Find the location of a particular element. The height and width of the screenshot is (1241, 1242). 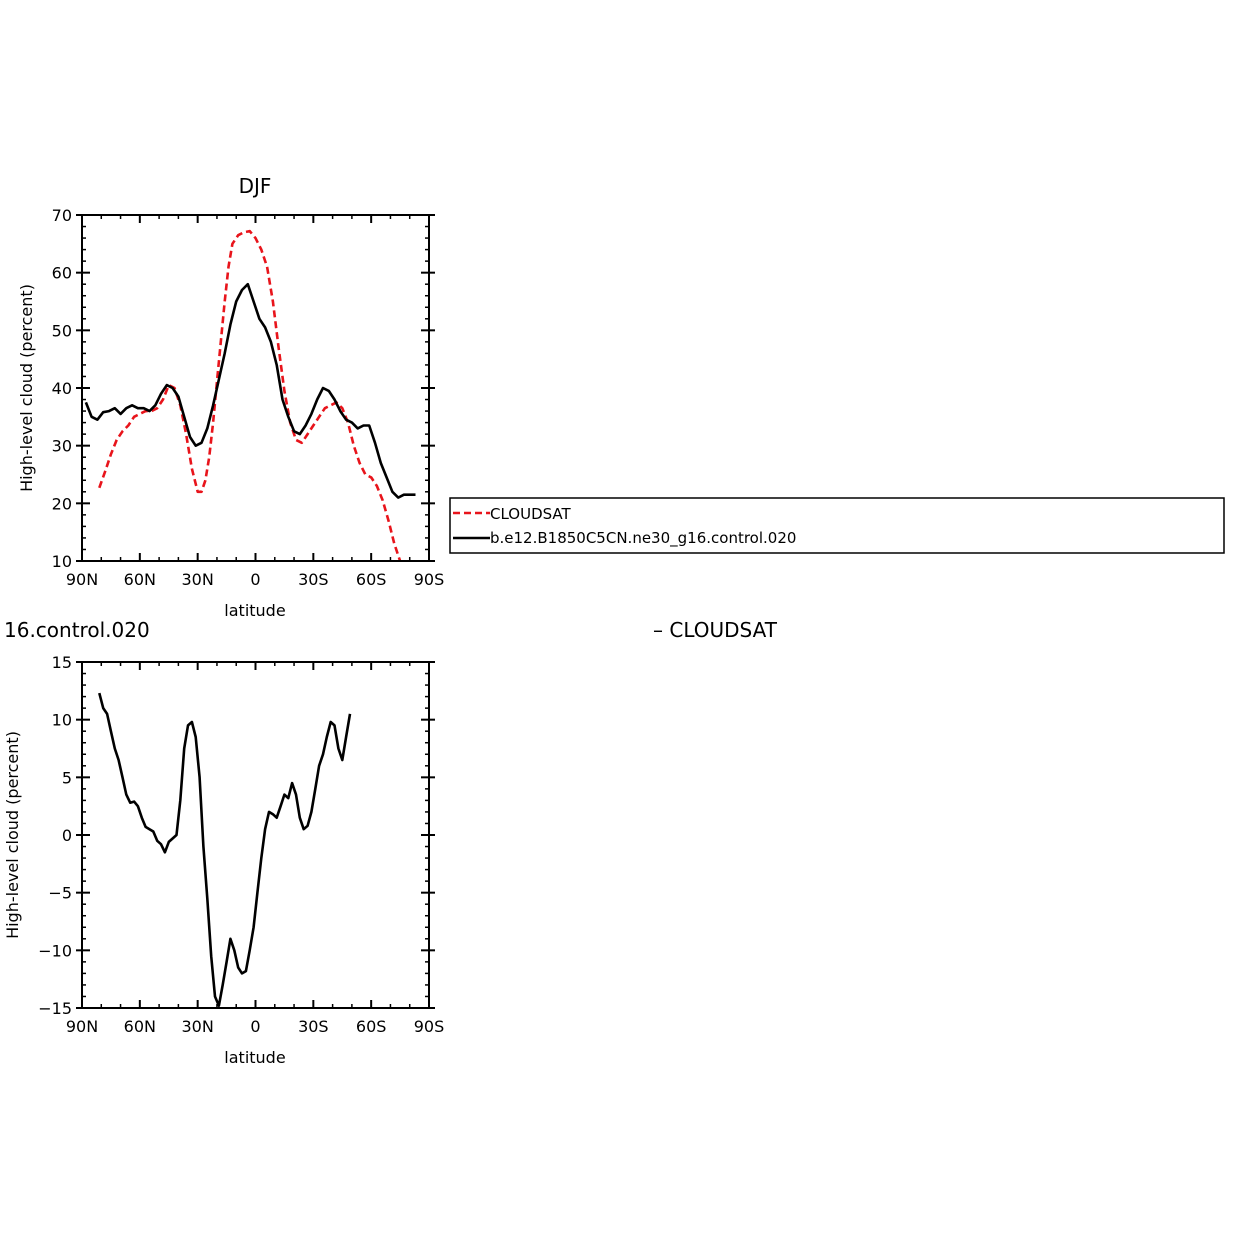

axis-ticks: 90N 60N 30N 0 30S 60S 90S 15 10 5 0 −5 −10 −15 is located at coordinates (241, 844).